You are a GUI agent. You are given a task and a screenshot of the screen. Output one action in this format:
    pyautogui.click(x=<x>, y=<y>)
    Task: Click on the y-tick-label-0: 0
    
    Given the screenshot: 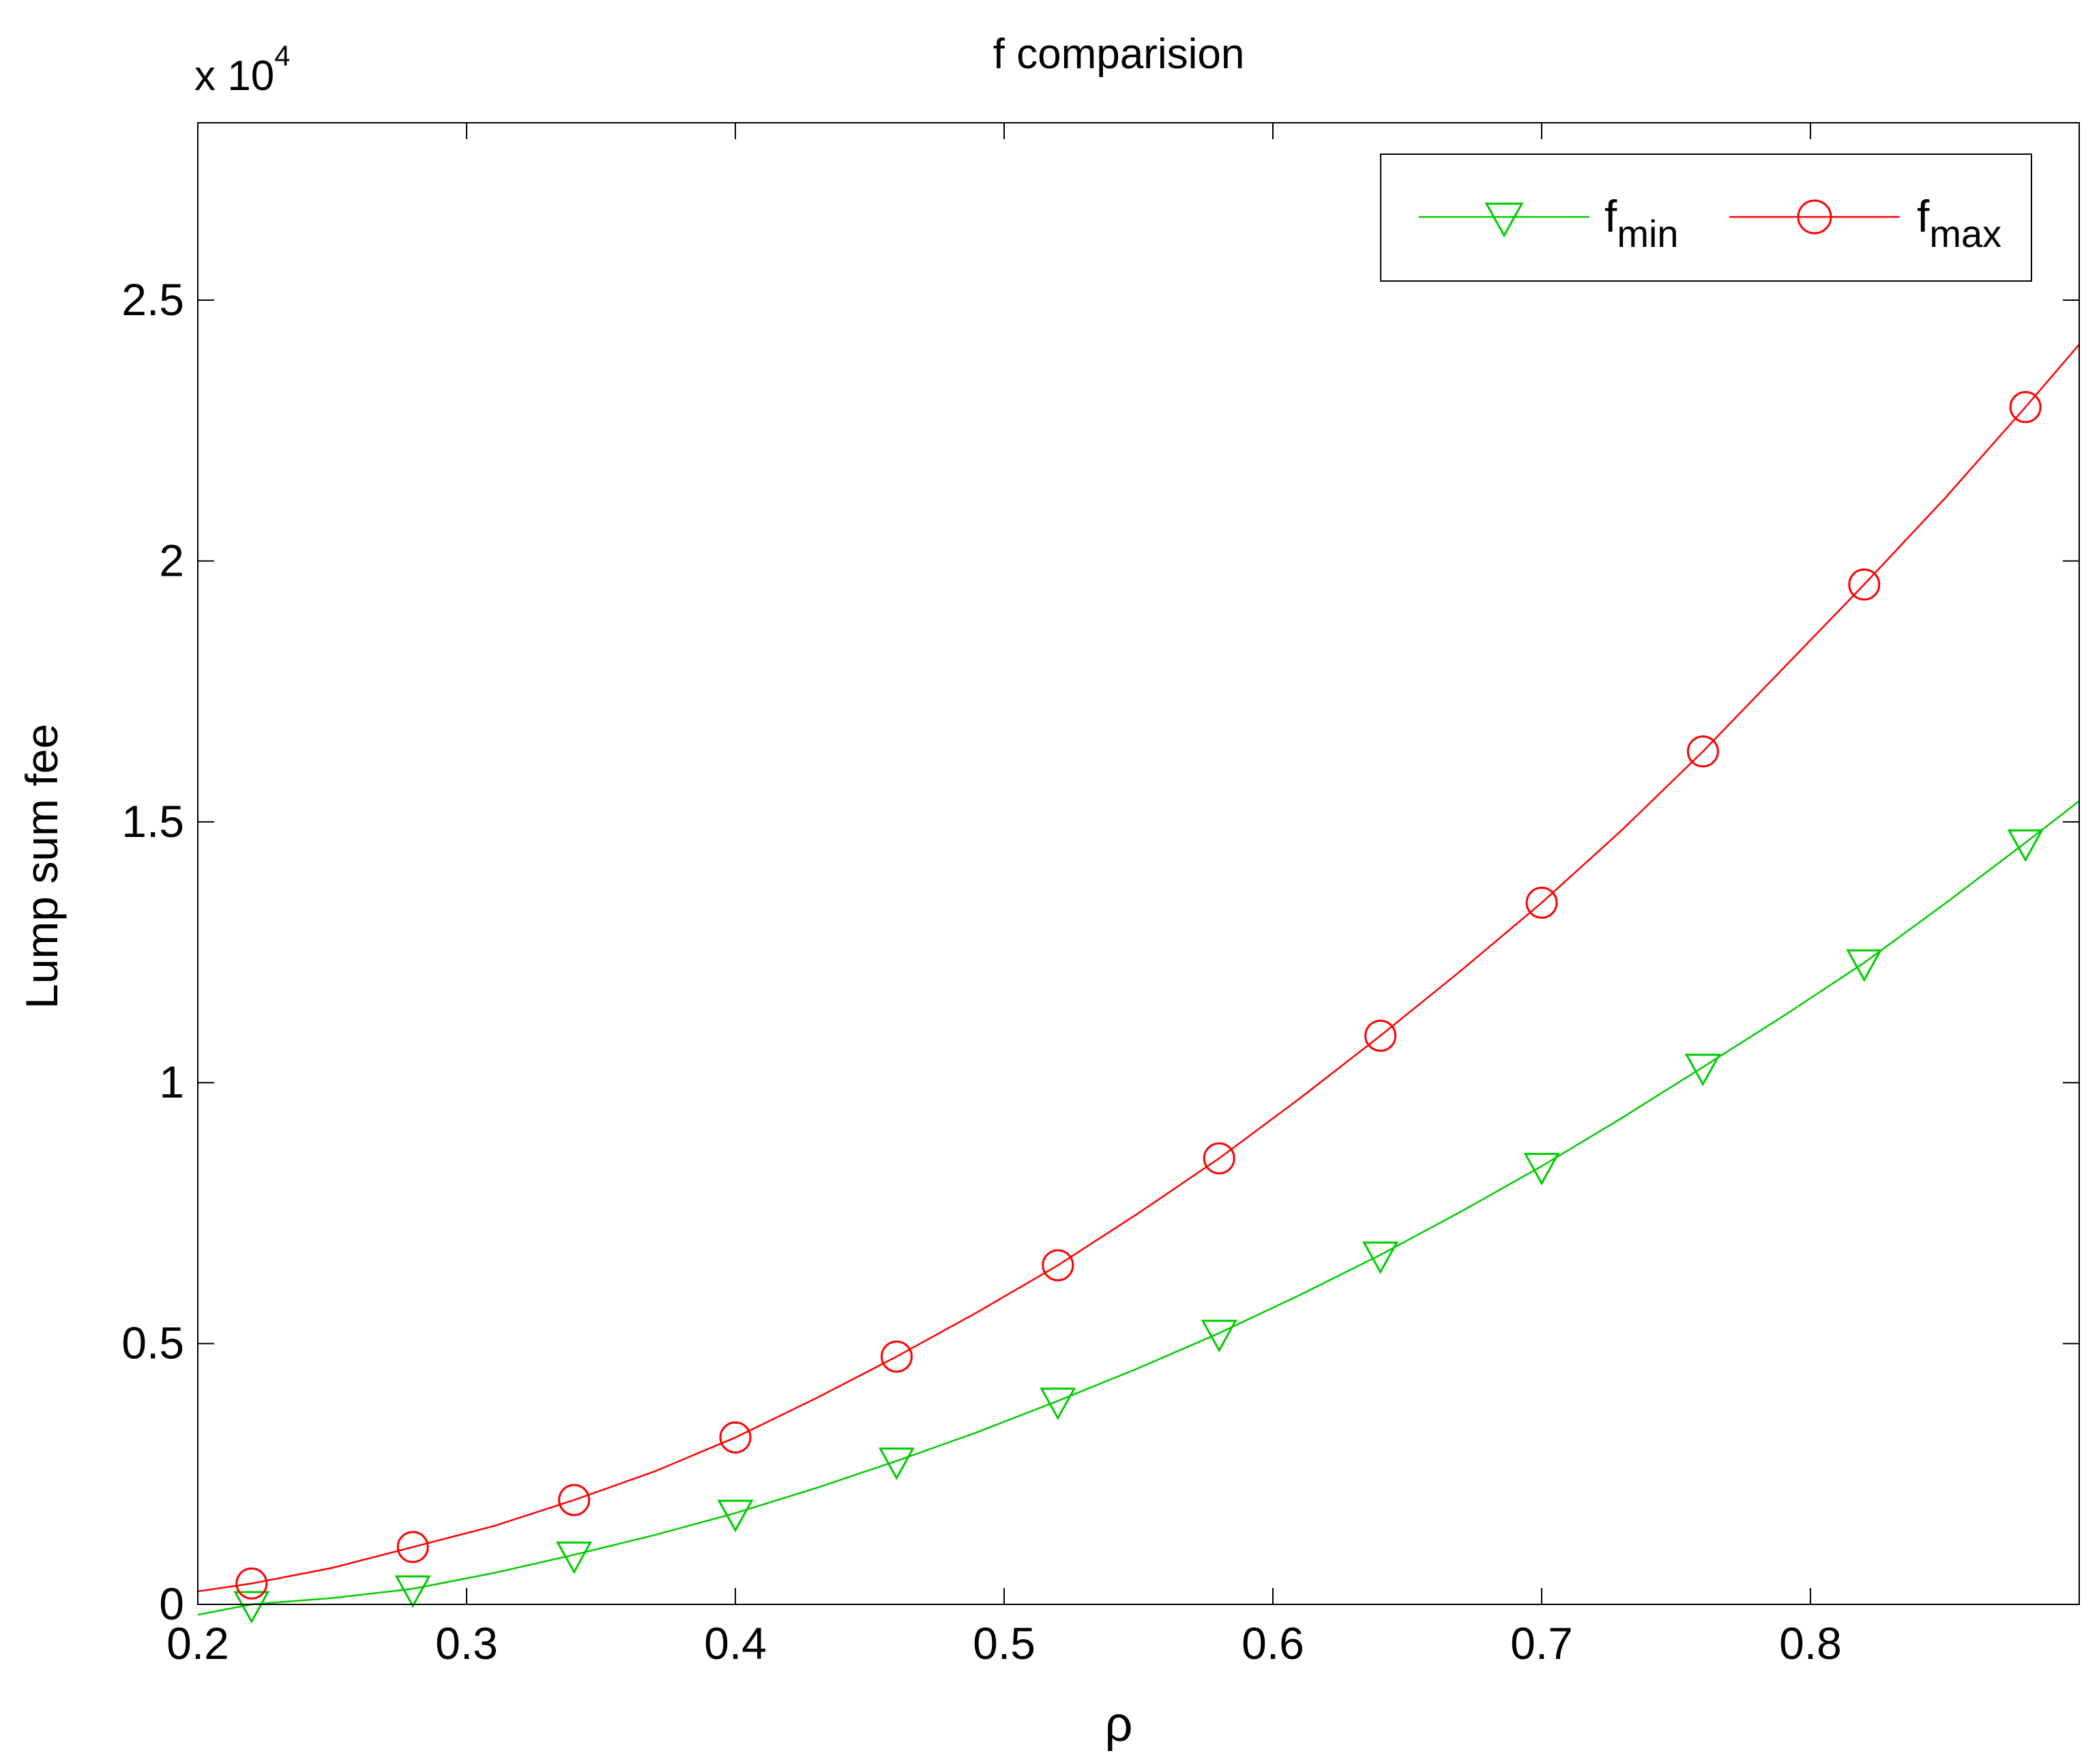 What is the action you would take?
    pyautogui.click(x=172, y=1604)
    